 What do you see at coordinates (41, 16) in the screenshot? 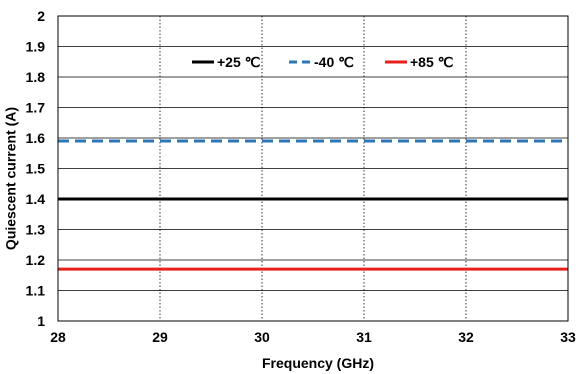
I see `y-tick-label: 2` at bounding box center [41, 16].